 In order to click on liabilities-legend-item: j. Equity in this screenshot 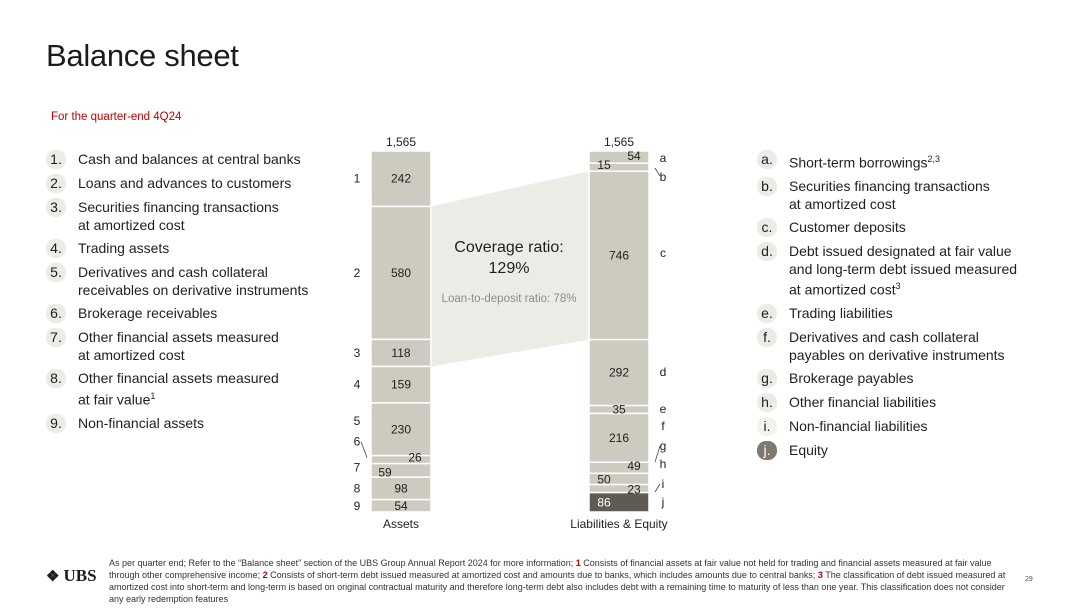, I will do `click(907, 451)`.